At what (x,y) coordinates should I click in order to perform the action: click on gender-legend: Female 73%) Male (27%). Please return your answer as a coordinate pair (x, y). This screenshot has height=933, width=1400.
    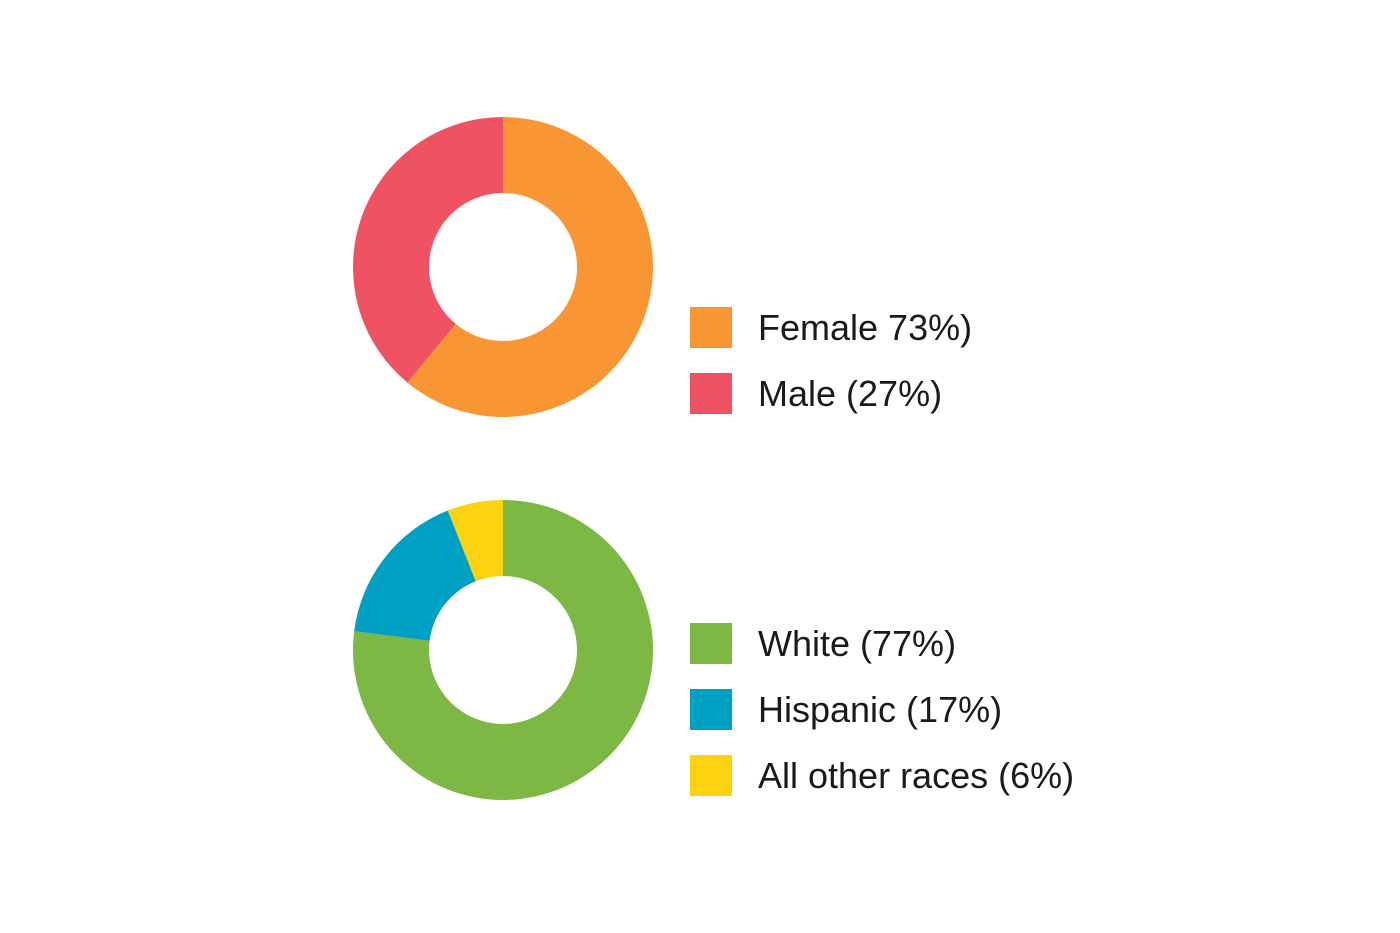
    Looking at the image, I should click on (831, 360).